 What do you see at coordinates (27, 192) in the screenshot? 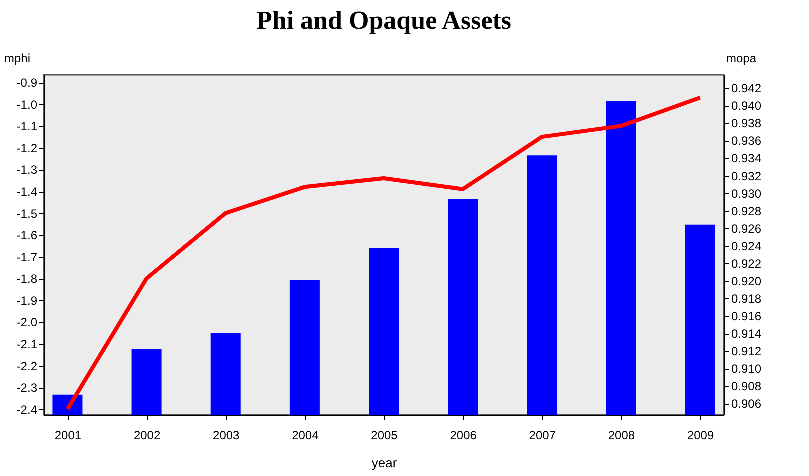
I see `y-tick-label: -1.4` at bounding box center [27, 192].